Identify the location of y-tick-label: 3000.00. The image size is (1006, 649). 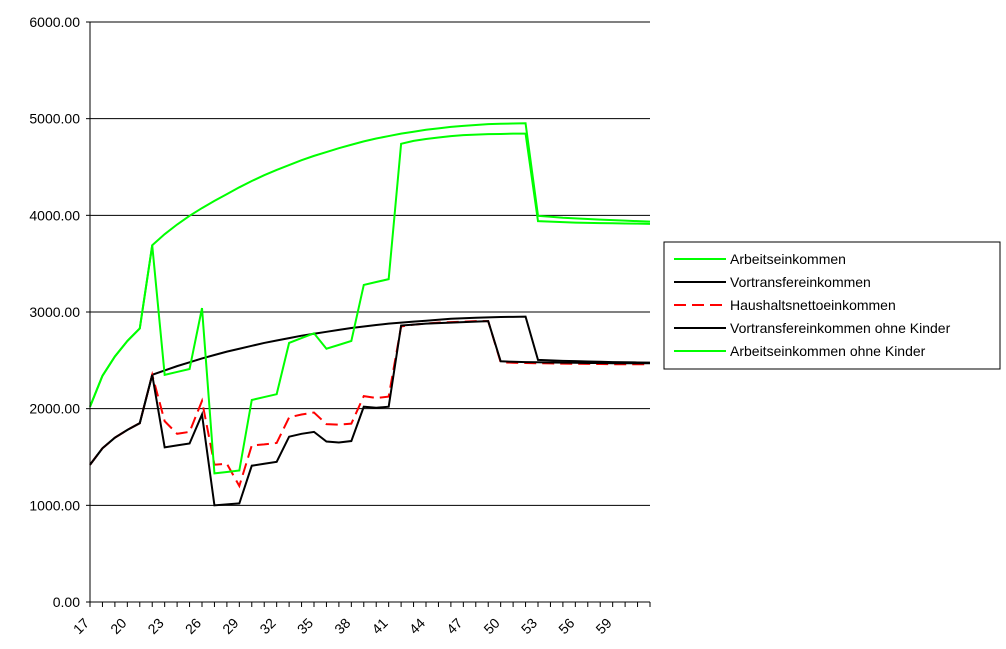
(54, 312).